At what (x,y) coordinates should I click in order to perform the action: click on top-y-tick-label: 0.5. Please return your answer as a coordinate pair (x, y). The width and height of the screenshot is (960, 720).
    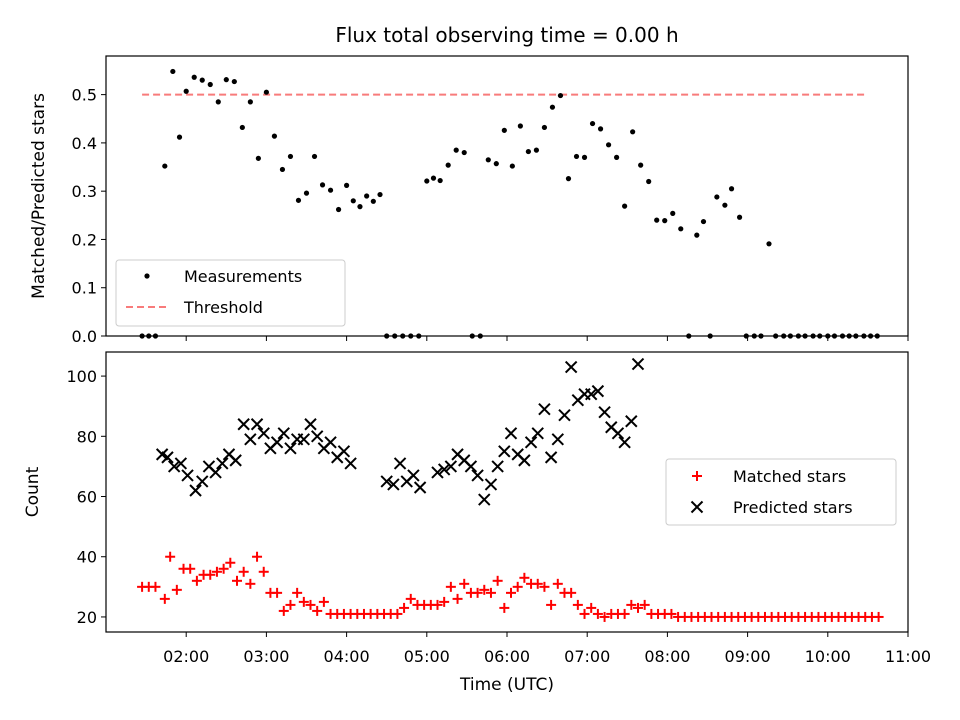
    Looking at the image, I should click on (84, 95).